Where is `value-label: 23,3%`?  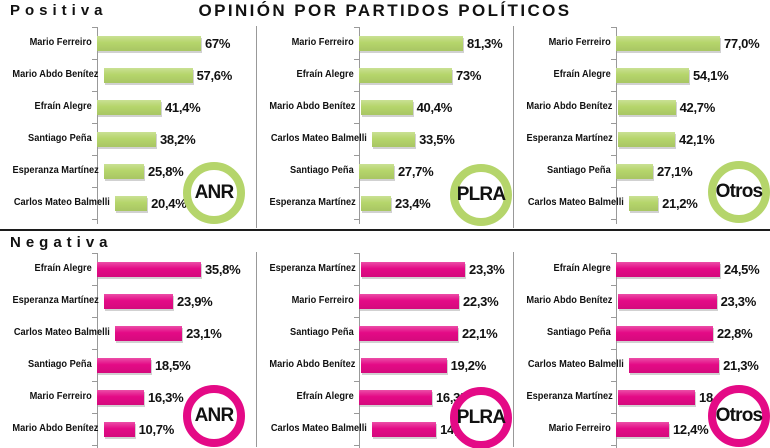 value-label: 23,3% is located at coordinates (487, 269).